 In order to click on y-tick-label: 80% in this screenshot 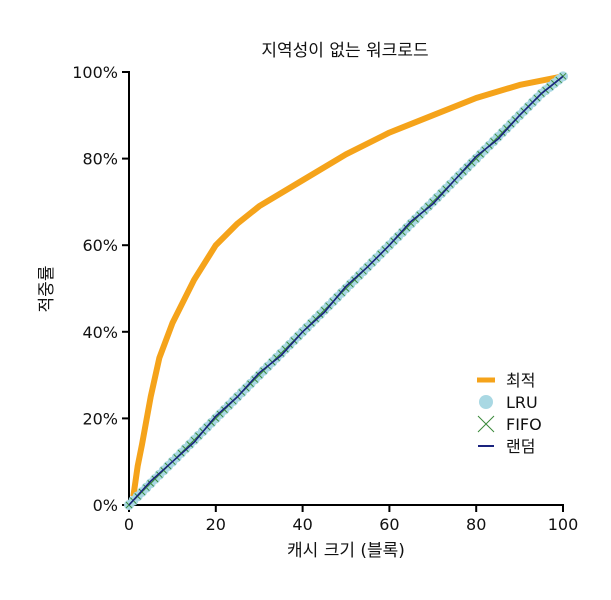, I will do `click(100, 159)`.